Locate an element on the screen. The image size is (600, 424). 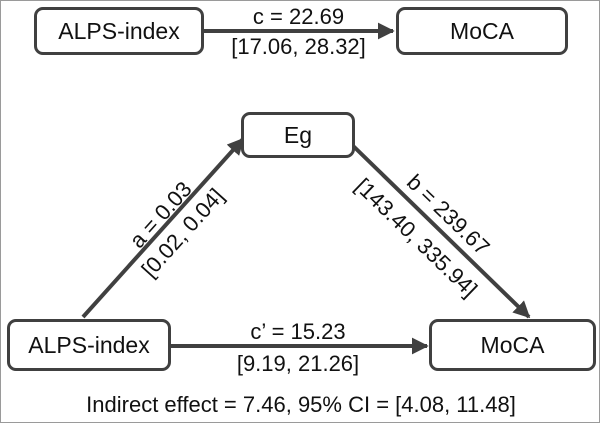
label-path-c: c = 22.69 is located at coordinates (298, 16).